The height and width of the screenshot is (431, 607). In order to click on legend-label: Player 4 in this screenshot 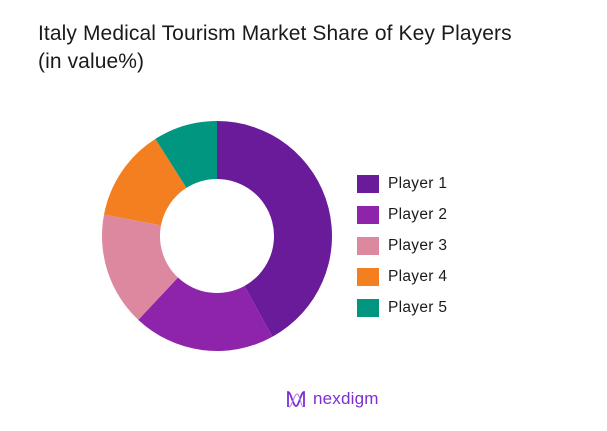, I will do `click(418, 276)`.